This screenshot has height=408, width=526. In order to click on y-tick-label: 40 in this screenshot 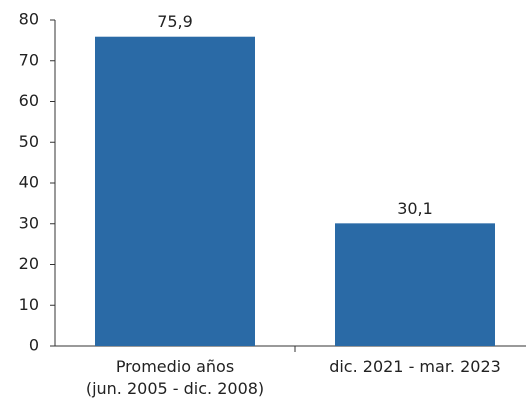, I will do `click(29, 182)`.